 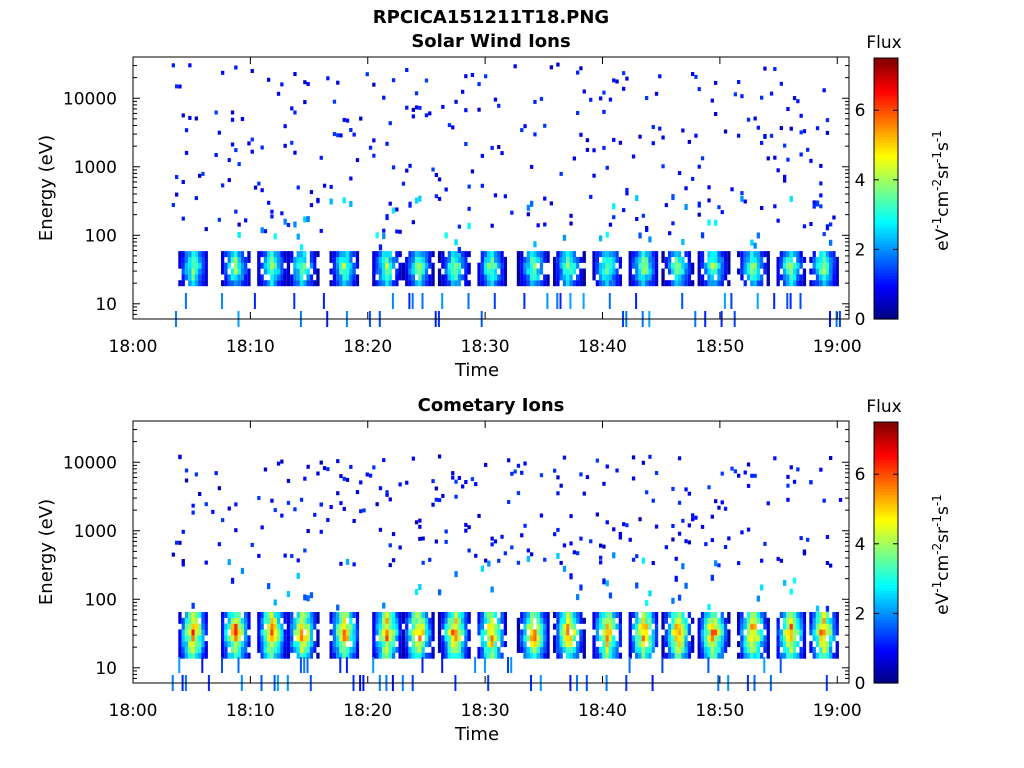 I want to click on colorbar-tick-label: 4, so click(x=860, y=545).